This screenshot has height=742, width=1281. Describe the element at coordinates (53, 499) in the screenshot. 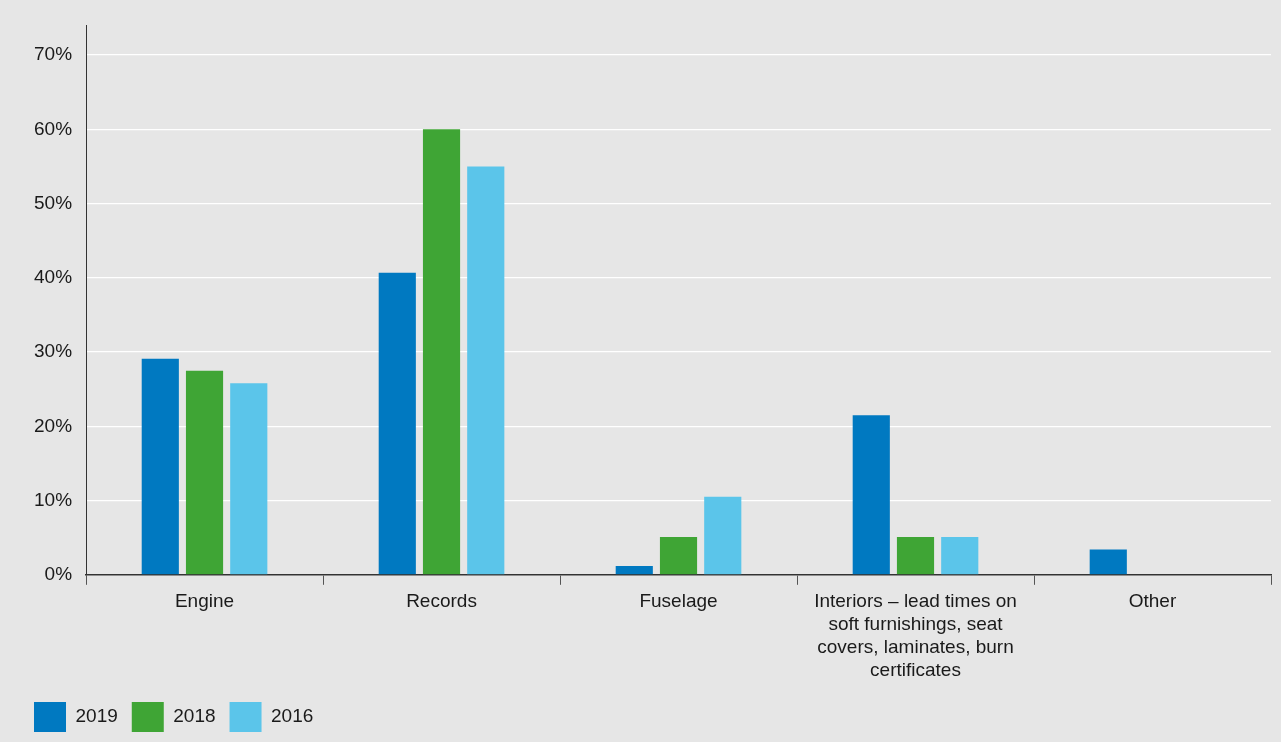

I see `y-tick-label: 10%` at that location.